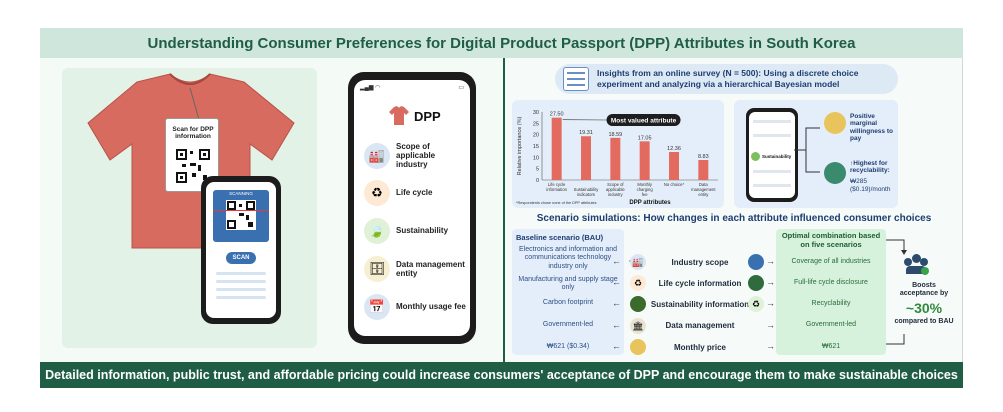  I want to click on bar-value-label: 27.50, so click(557, 115).